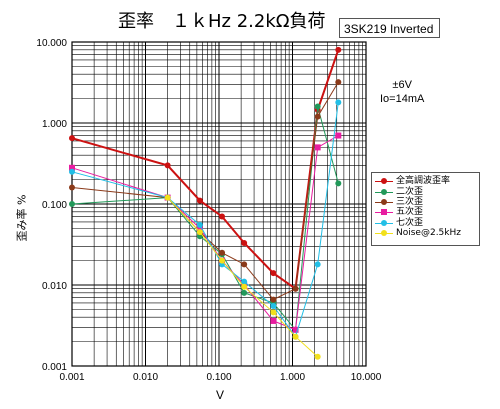 The width and height of the screenshot is (500, 409). What do you see at coordinates (71, 377) in the screenshot?
I see `x-tick-label: 0.001` at bounding box center [71, 377].